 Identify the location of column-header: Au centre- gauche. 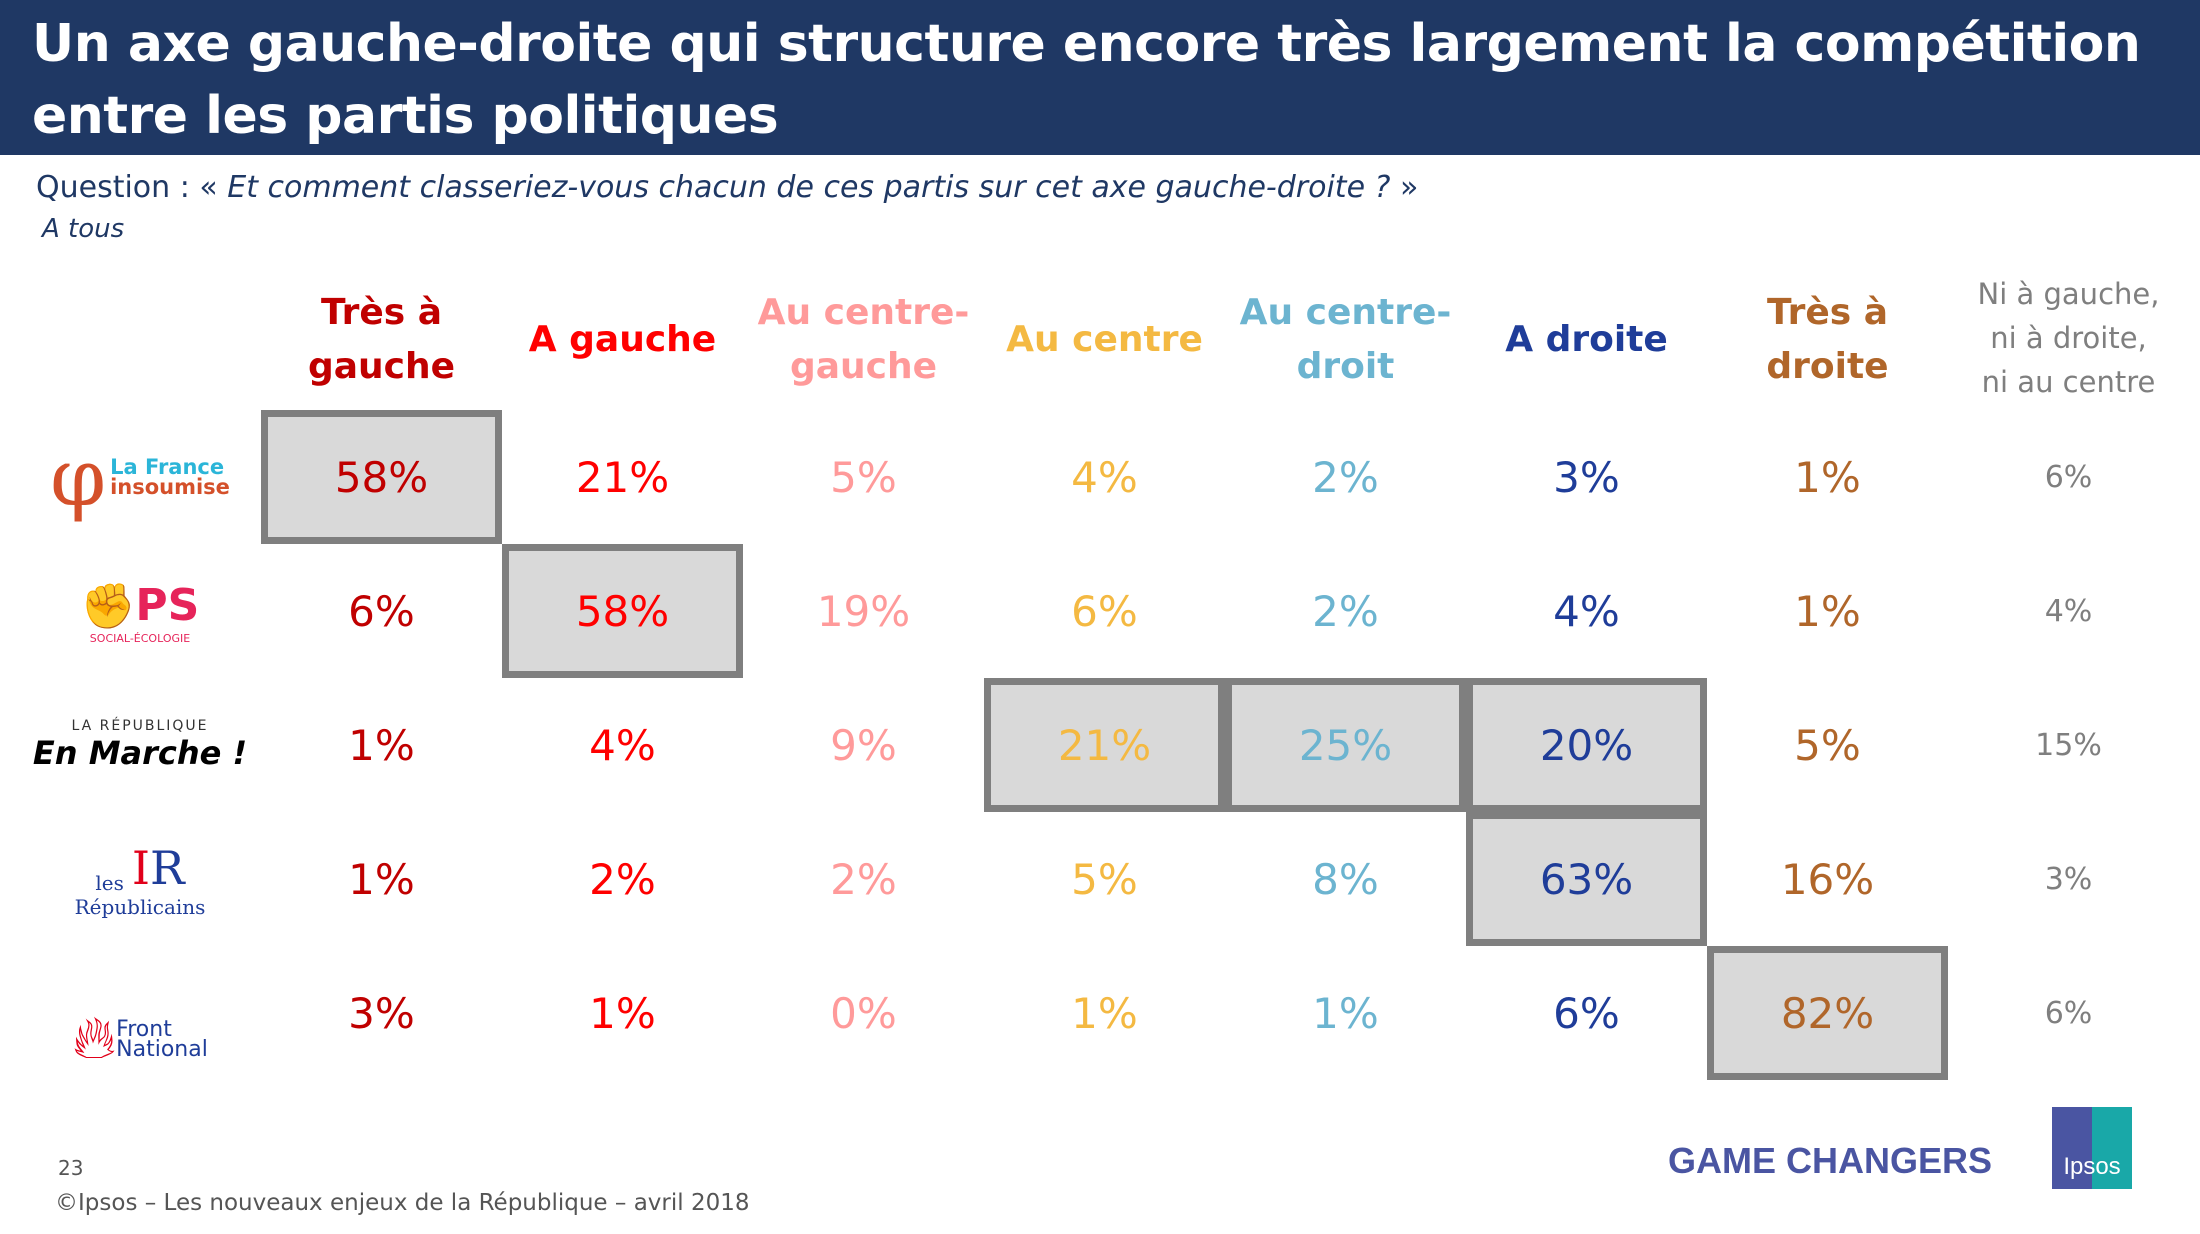
(863, 339).